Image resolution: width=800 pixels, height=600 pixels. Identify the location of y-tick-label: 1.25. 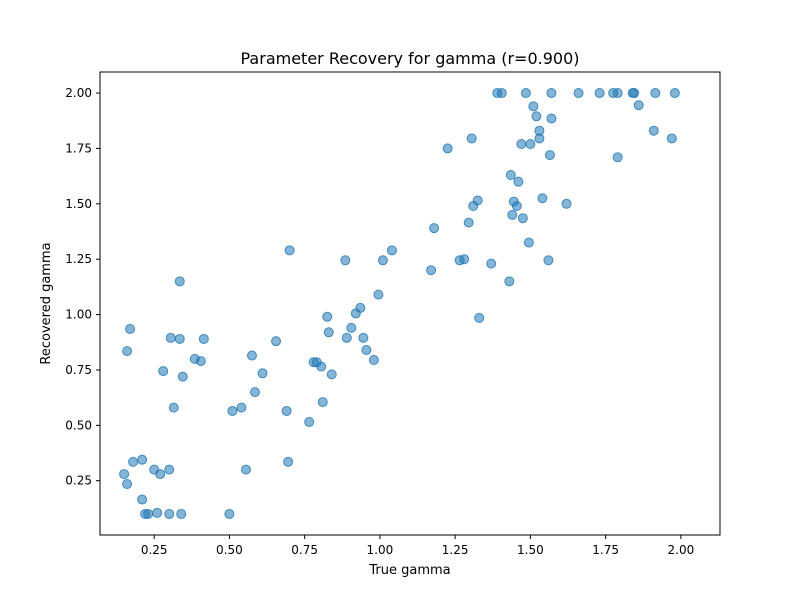
(78, 259).